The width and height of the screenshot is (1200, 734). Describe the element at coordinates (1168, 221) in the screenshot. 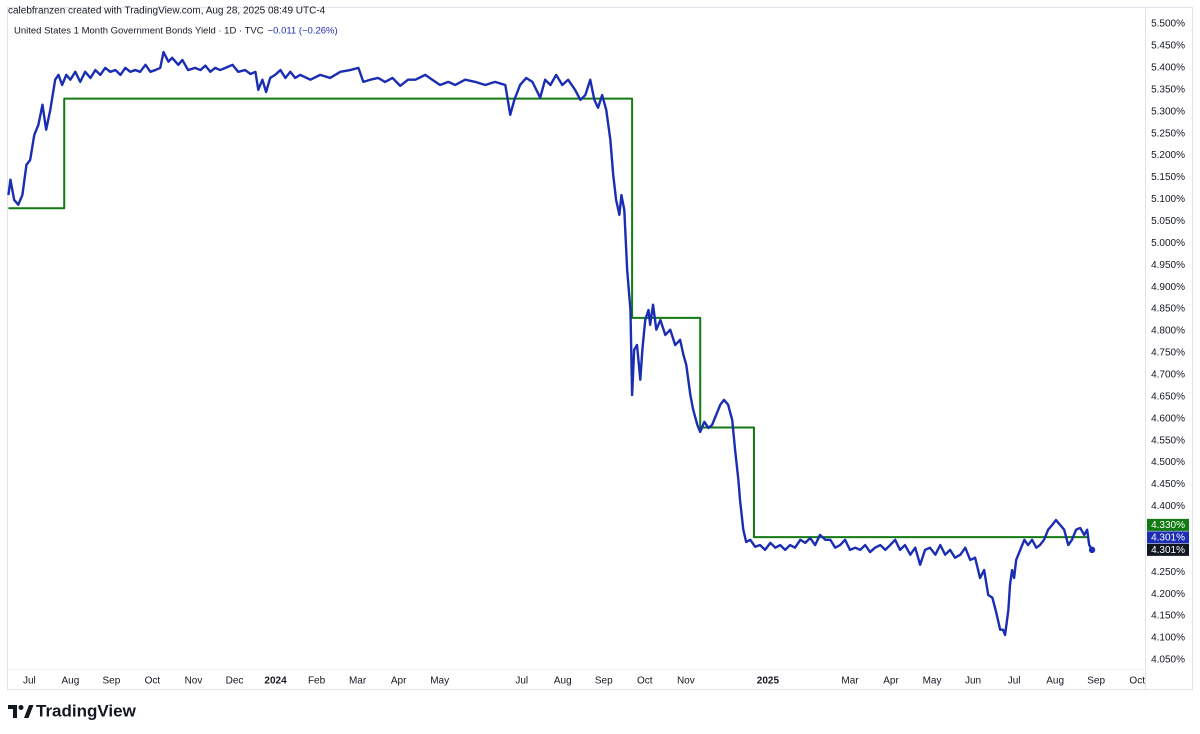

I see `y-tick-label: 5.050%` at that location.